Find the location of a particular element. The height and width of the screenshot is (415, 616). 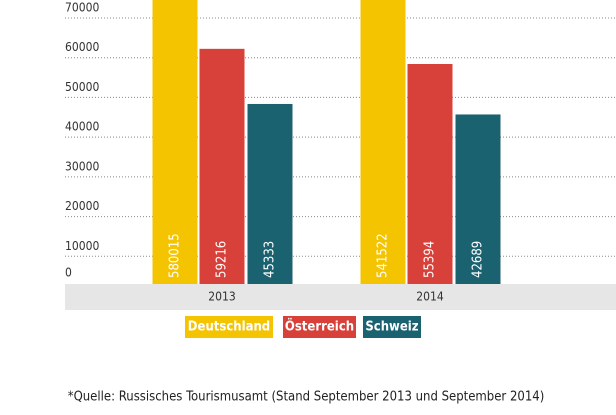

y-tick-label: 0 is located at coordinates (68, 273).